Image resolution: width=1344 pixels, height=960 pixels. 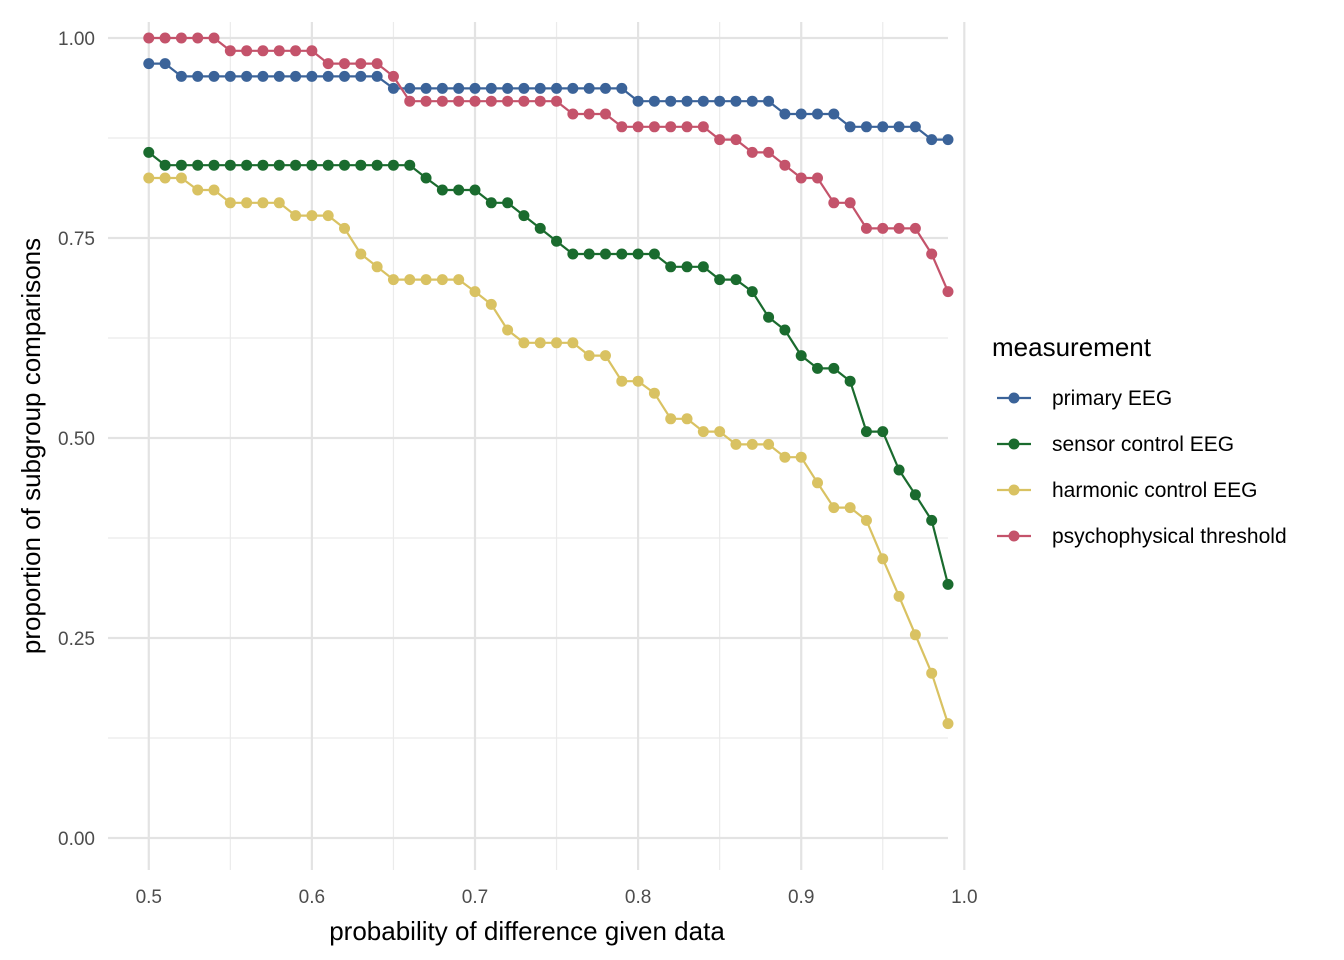 What do you see at coordinates (1072, 347) in the screenshot?
I see `legend-title: measurement` at bounding box center [1072, 347].